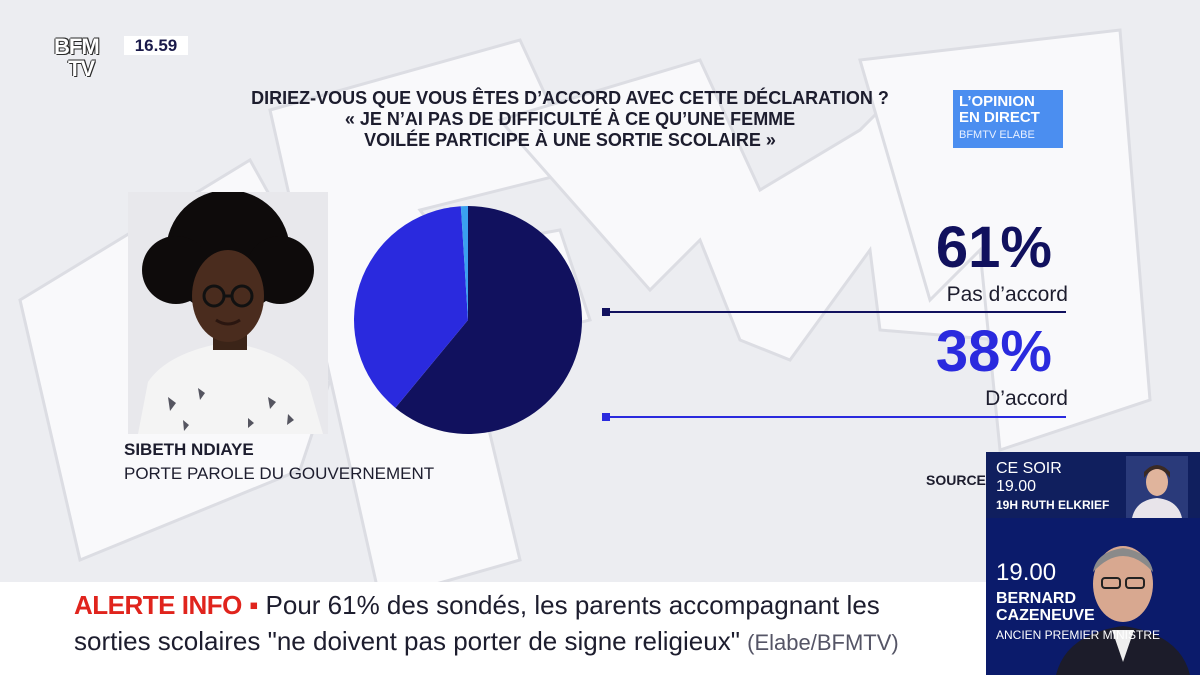 This screenshot has width=1200, height=675. I want to click on guest-first-name: BERNARD, so click(1036, 598).